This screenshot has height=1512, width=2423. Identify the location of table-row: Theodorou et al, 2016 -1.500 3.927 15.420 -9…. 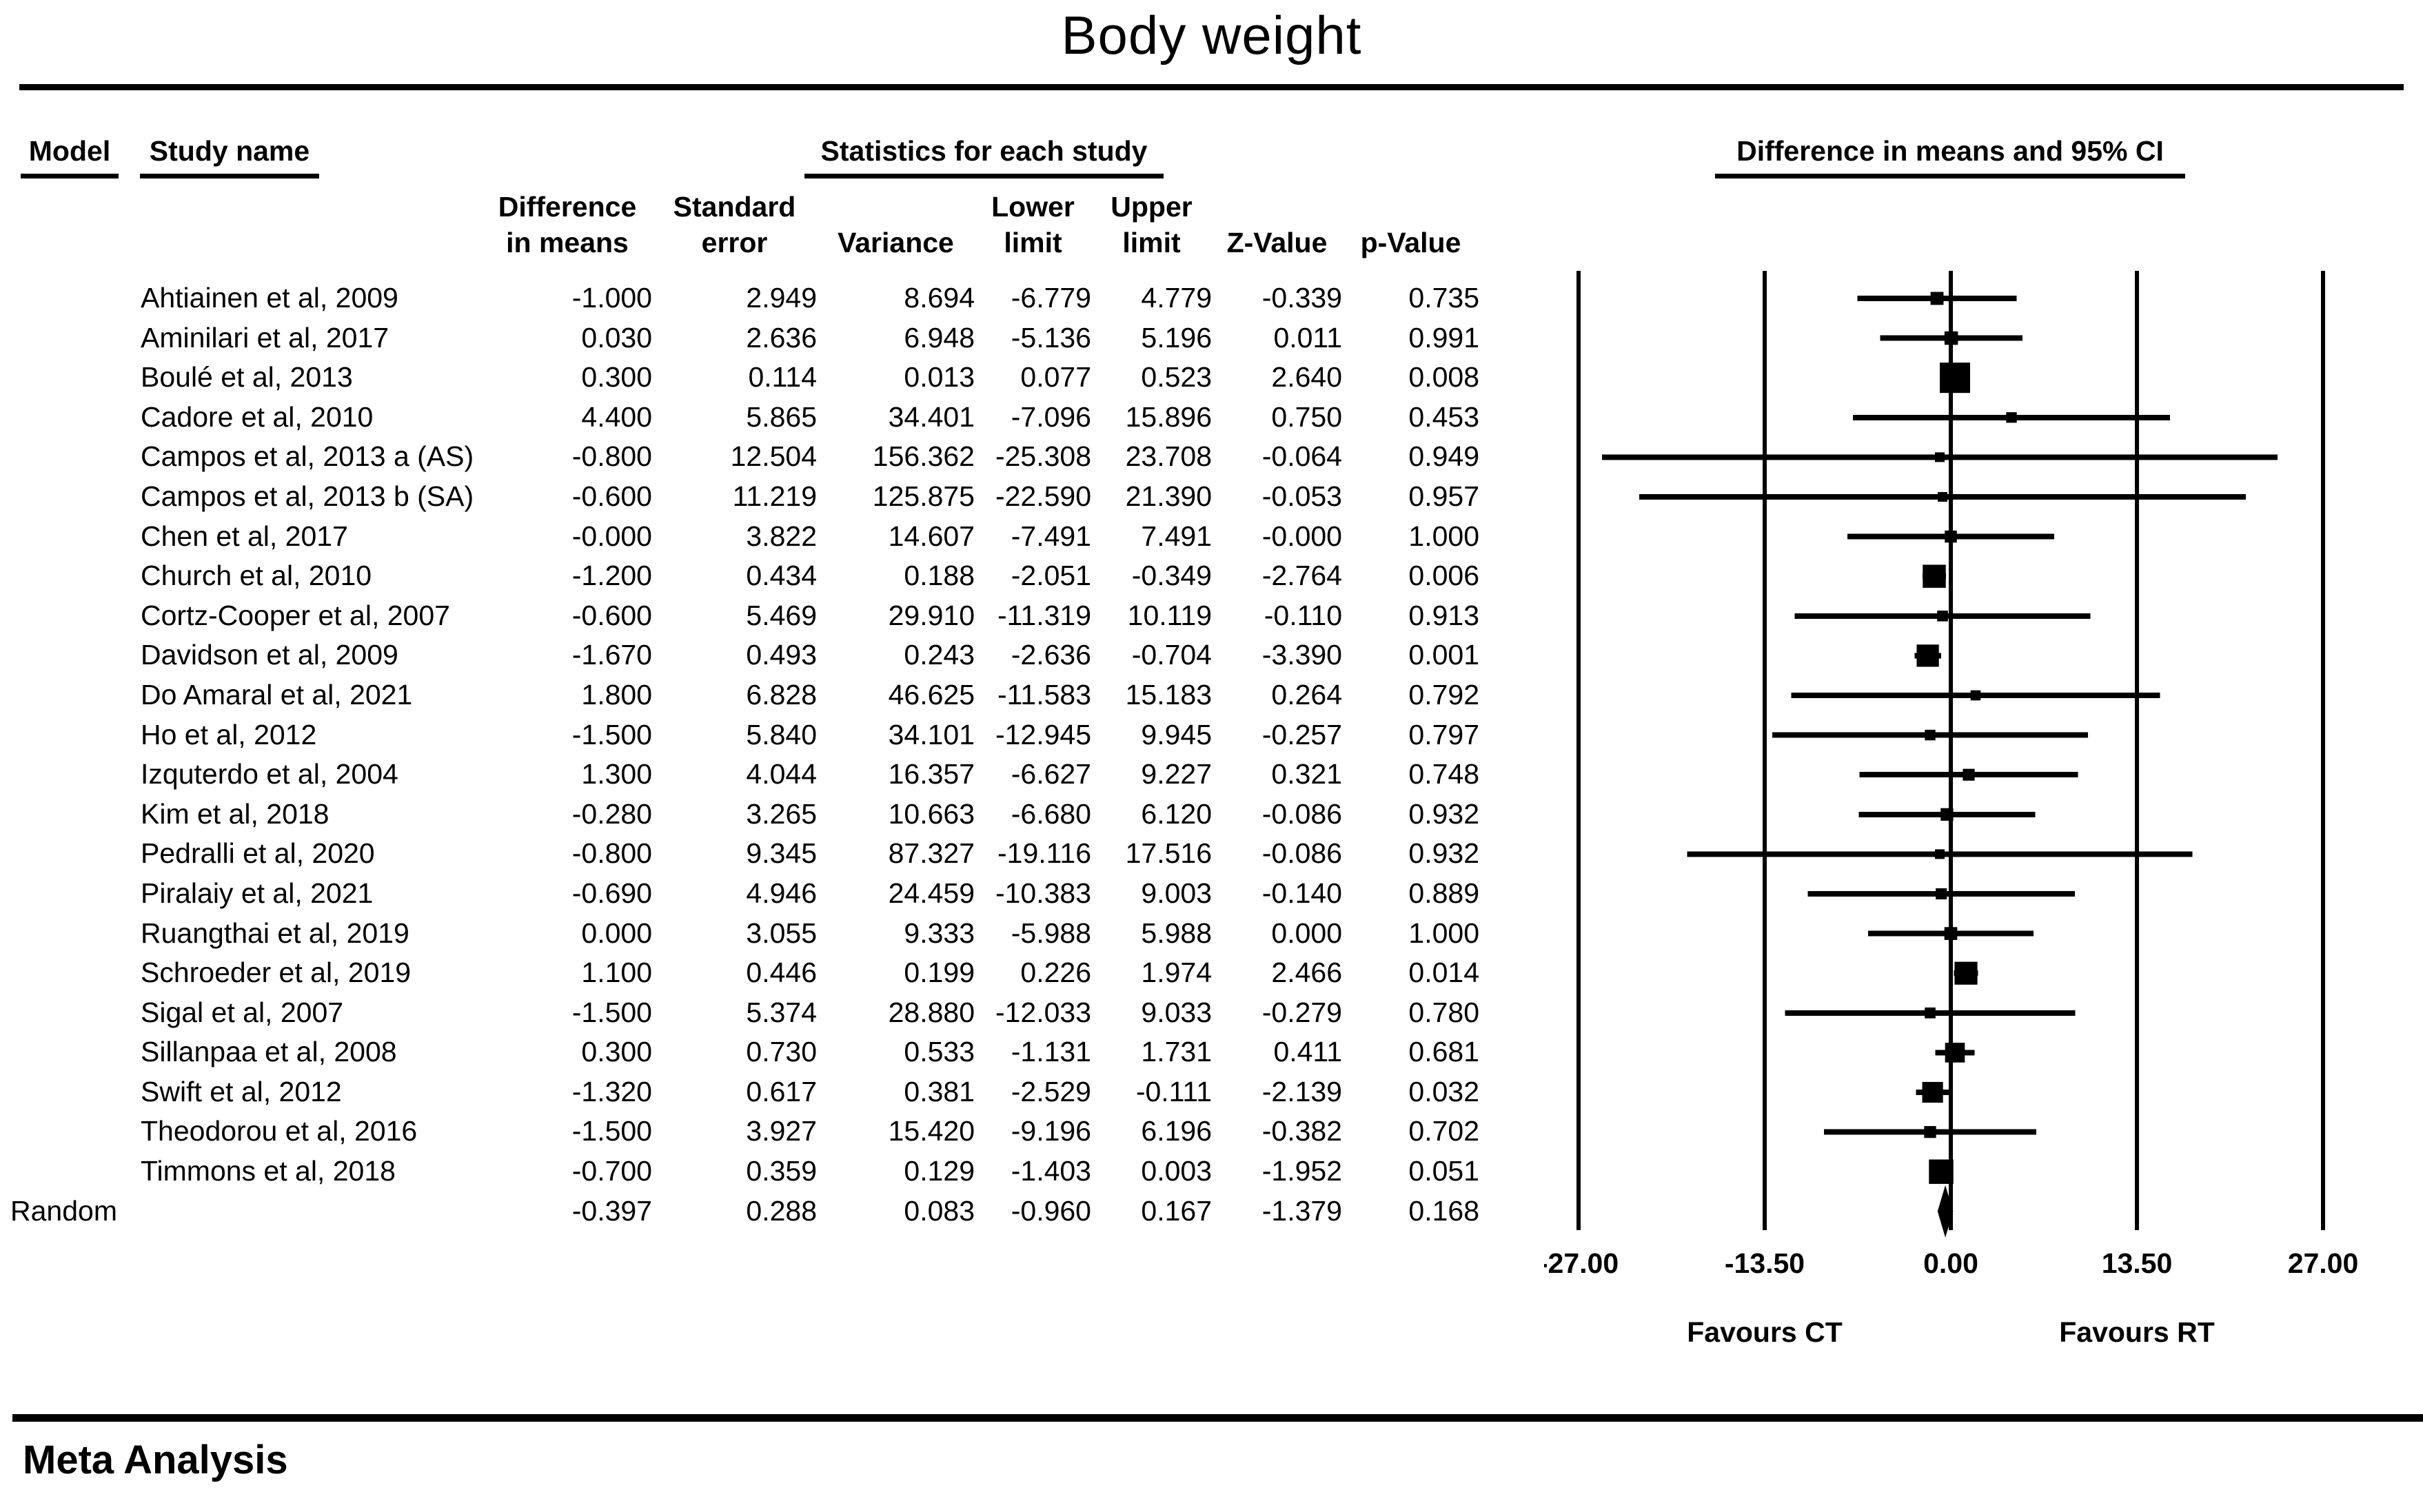
(740, 1132).